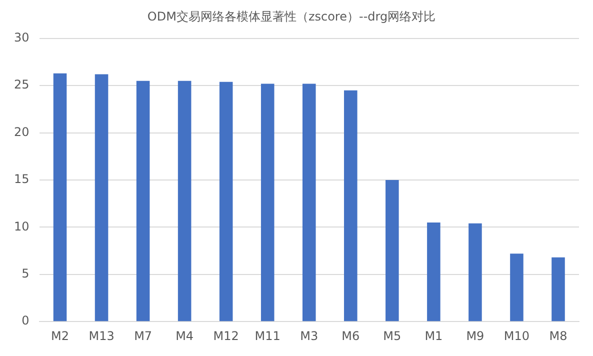 The width and height of the screenshot is (593, 356). Describe the element at coordinates (351, 335) in the screenshot. I see `x-tick-label: M6` at that location.